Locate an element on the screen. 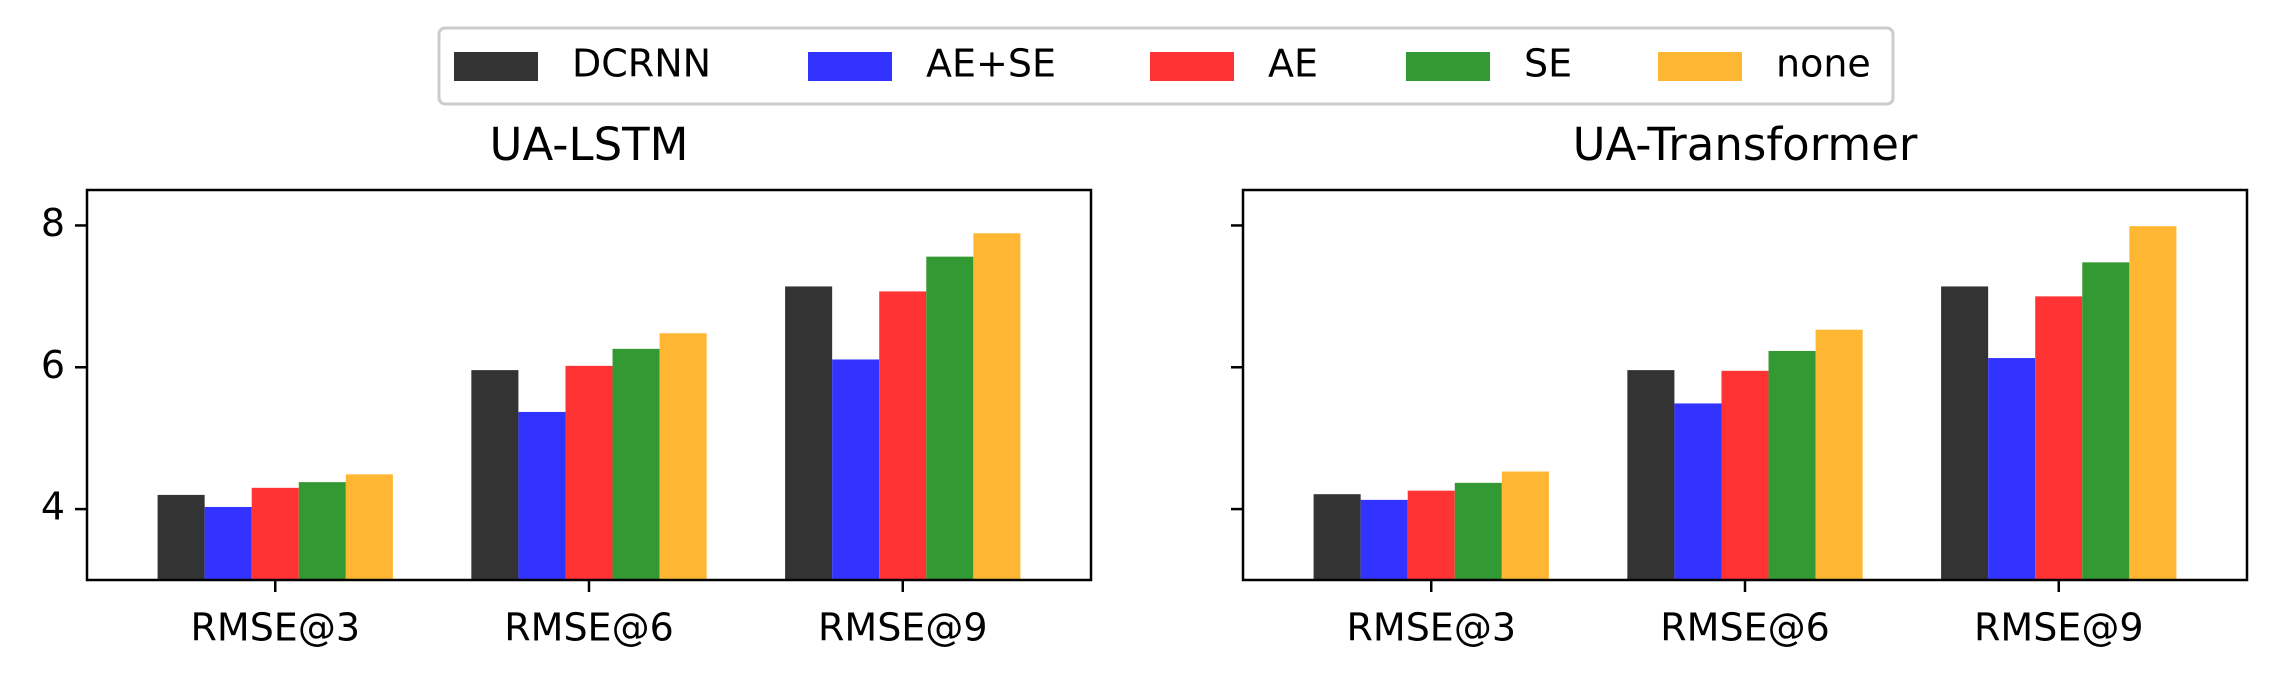  chart-title: UA-LSTM is located at coordinates (589, 144).